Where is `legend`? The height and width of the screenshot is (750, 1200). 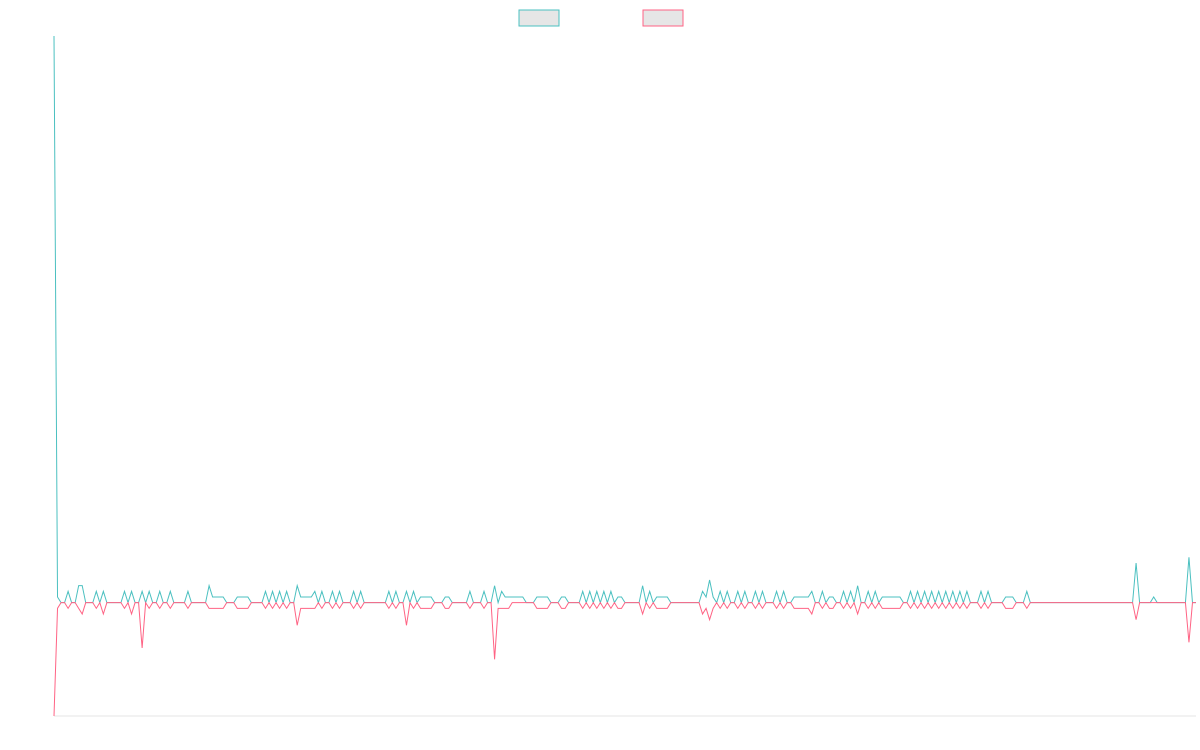
legend is located at coordinates (601, 18).